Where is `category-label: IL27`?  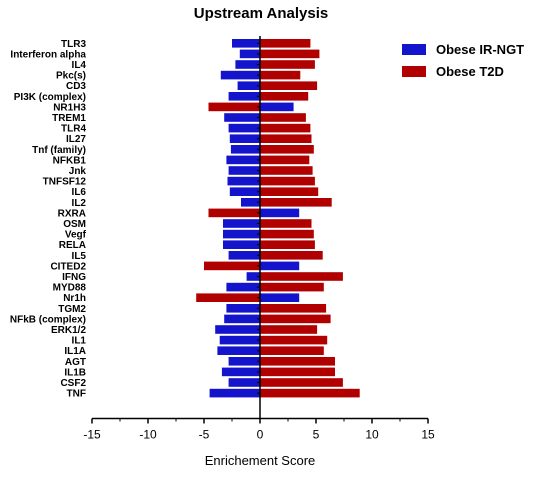 category-label: IL27 is located at coordinates (76, 139).